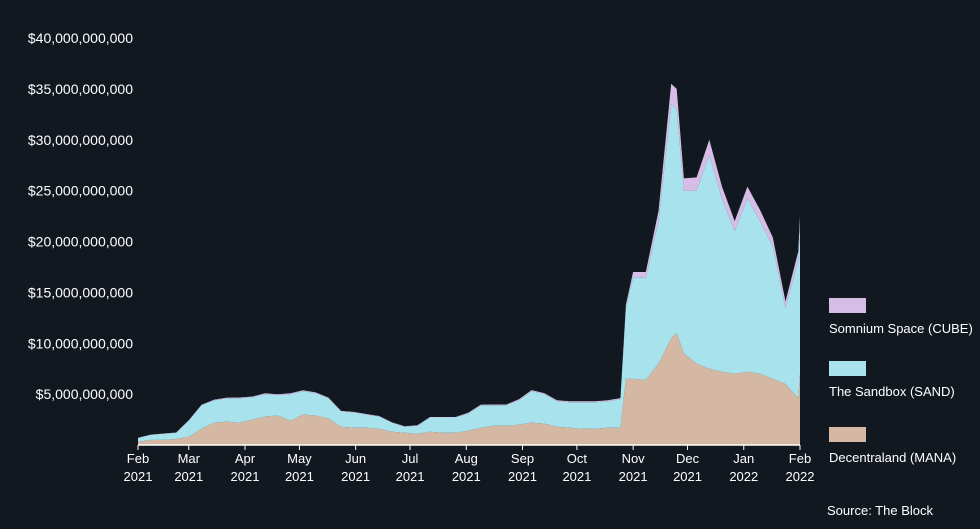 The width and height of the screenshot is (980, 529). I want to click on y-tick-label: $20,000,000,000, so click(80, 242).